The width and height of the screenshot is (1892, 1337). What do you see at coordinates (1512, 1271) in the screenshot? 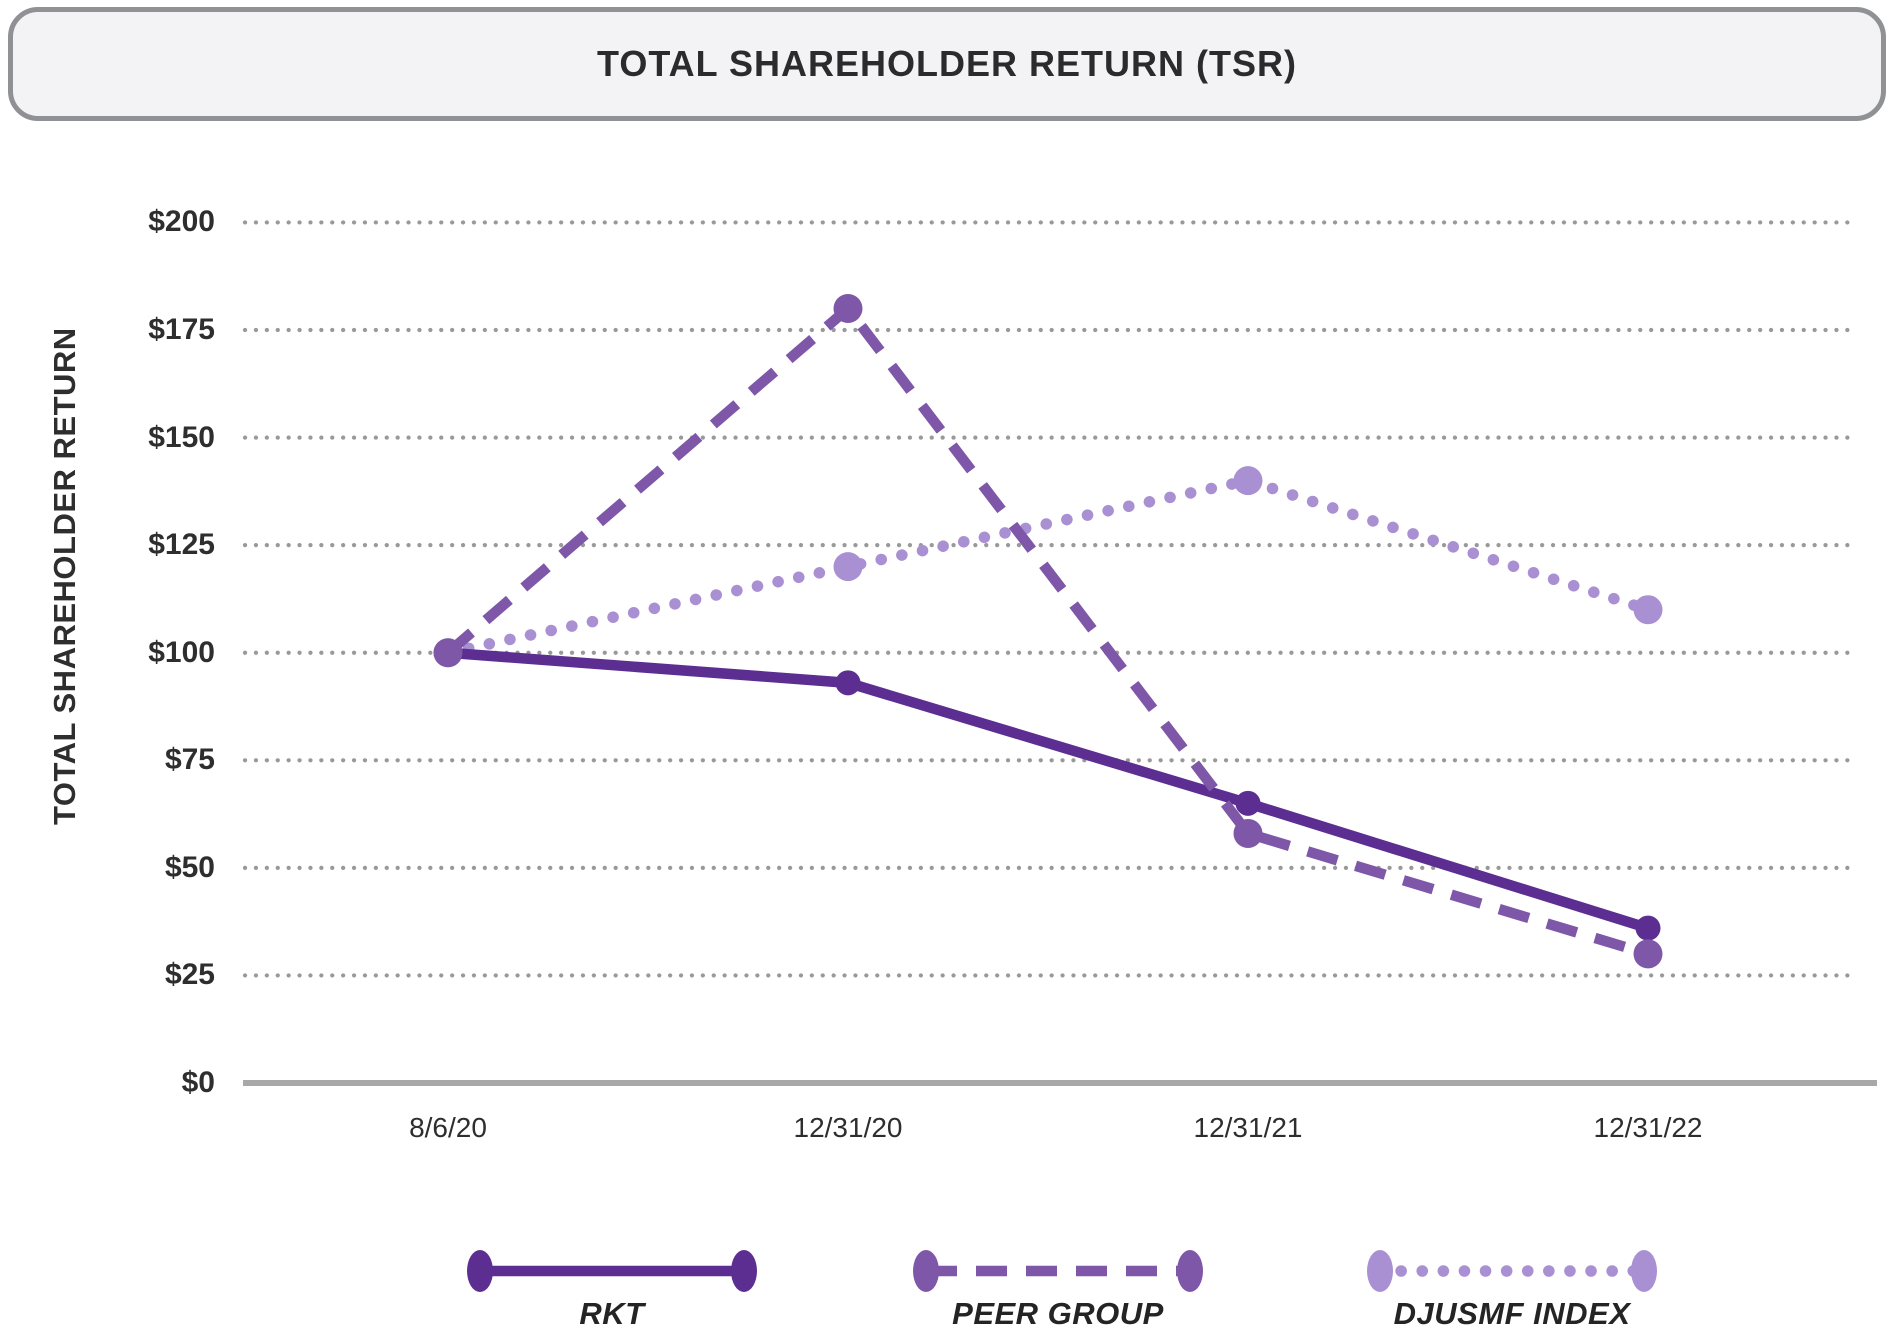
I see `legend-line-sample-dotted` at bounding box center [1512, 1271].